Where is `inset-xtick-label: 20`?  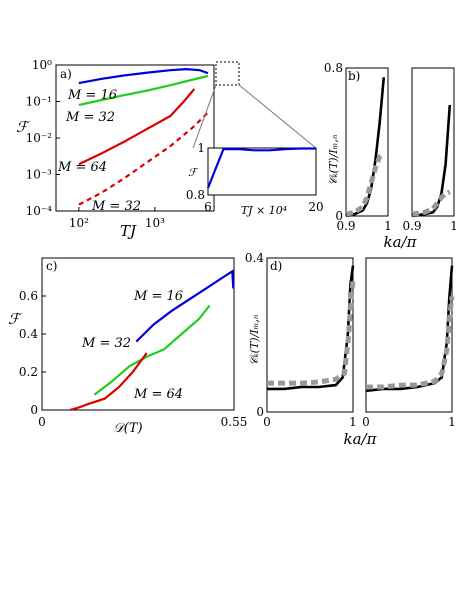 inset-xtick-label: 20 is located at coordinates (315, 207).